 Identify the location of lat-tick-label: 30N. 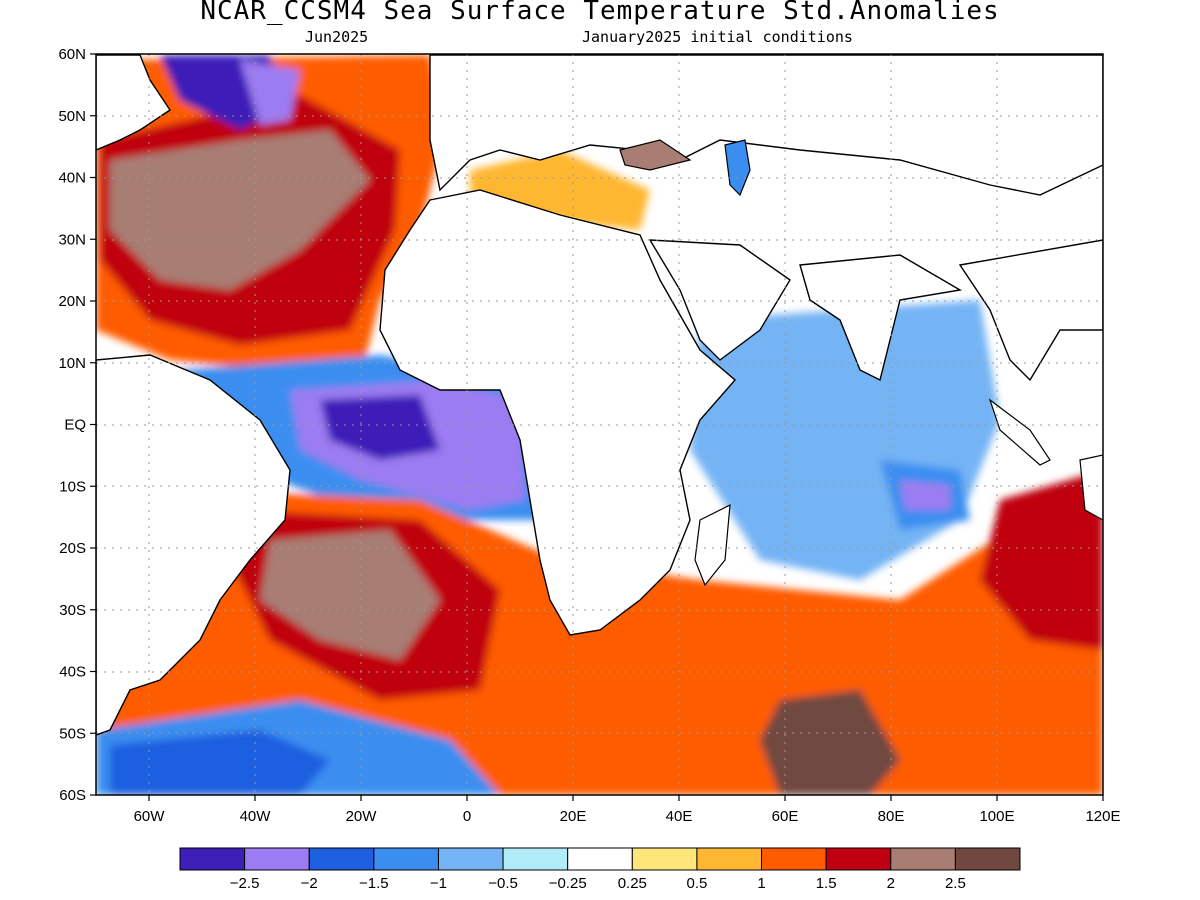
(72, 239).